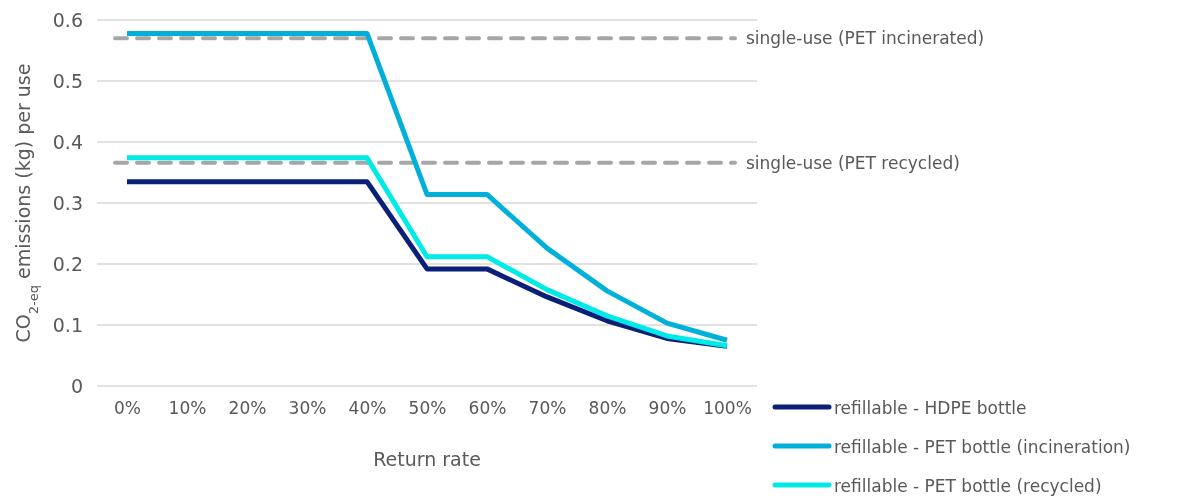 The width and height of the screenshot is (1178, 497). What do you see at coordinates (667, 408) in the screenshot?
I see `x-tick-label: 90%` at bounding box center [667, 408].